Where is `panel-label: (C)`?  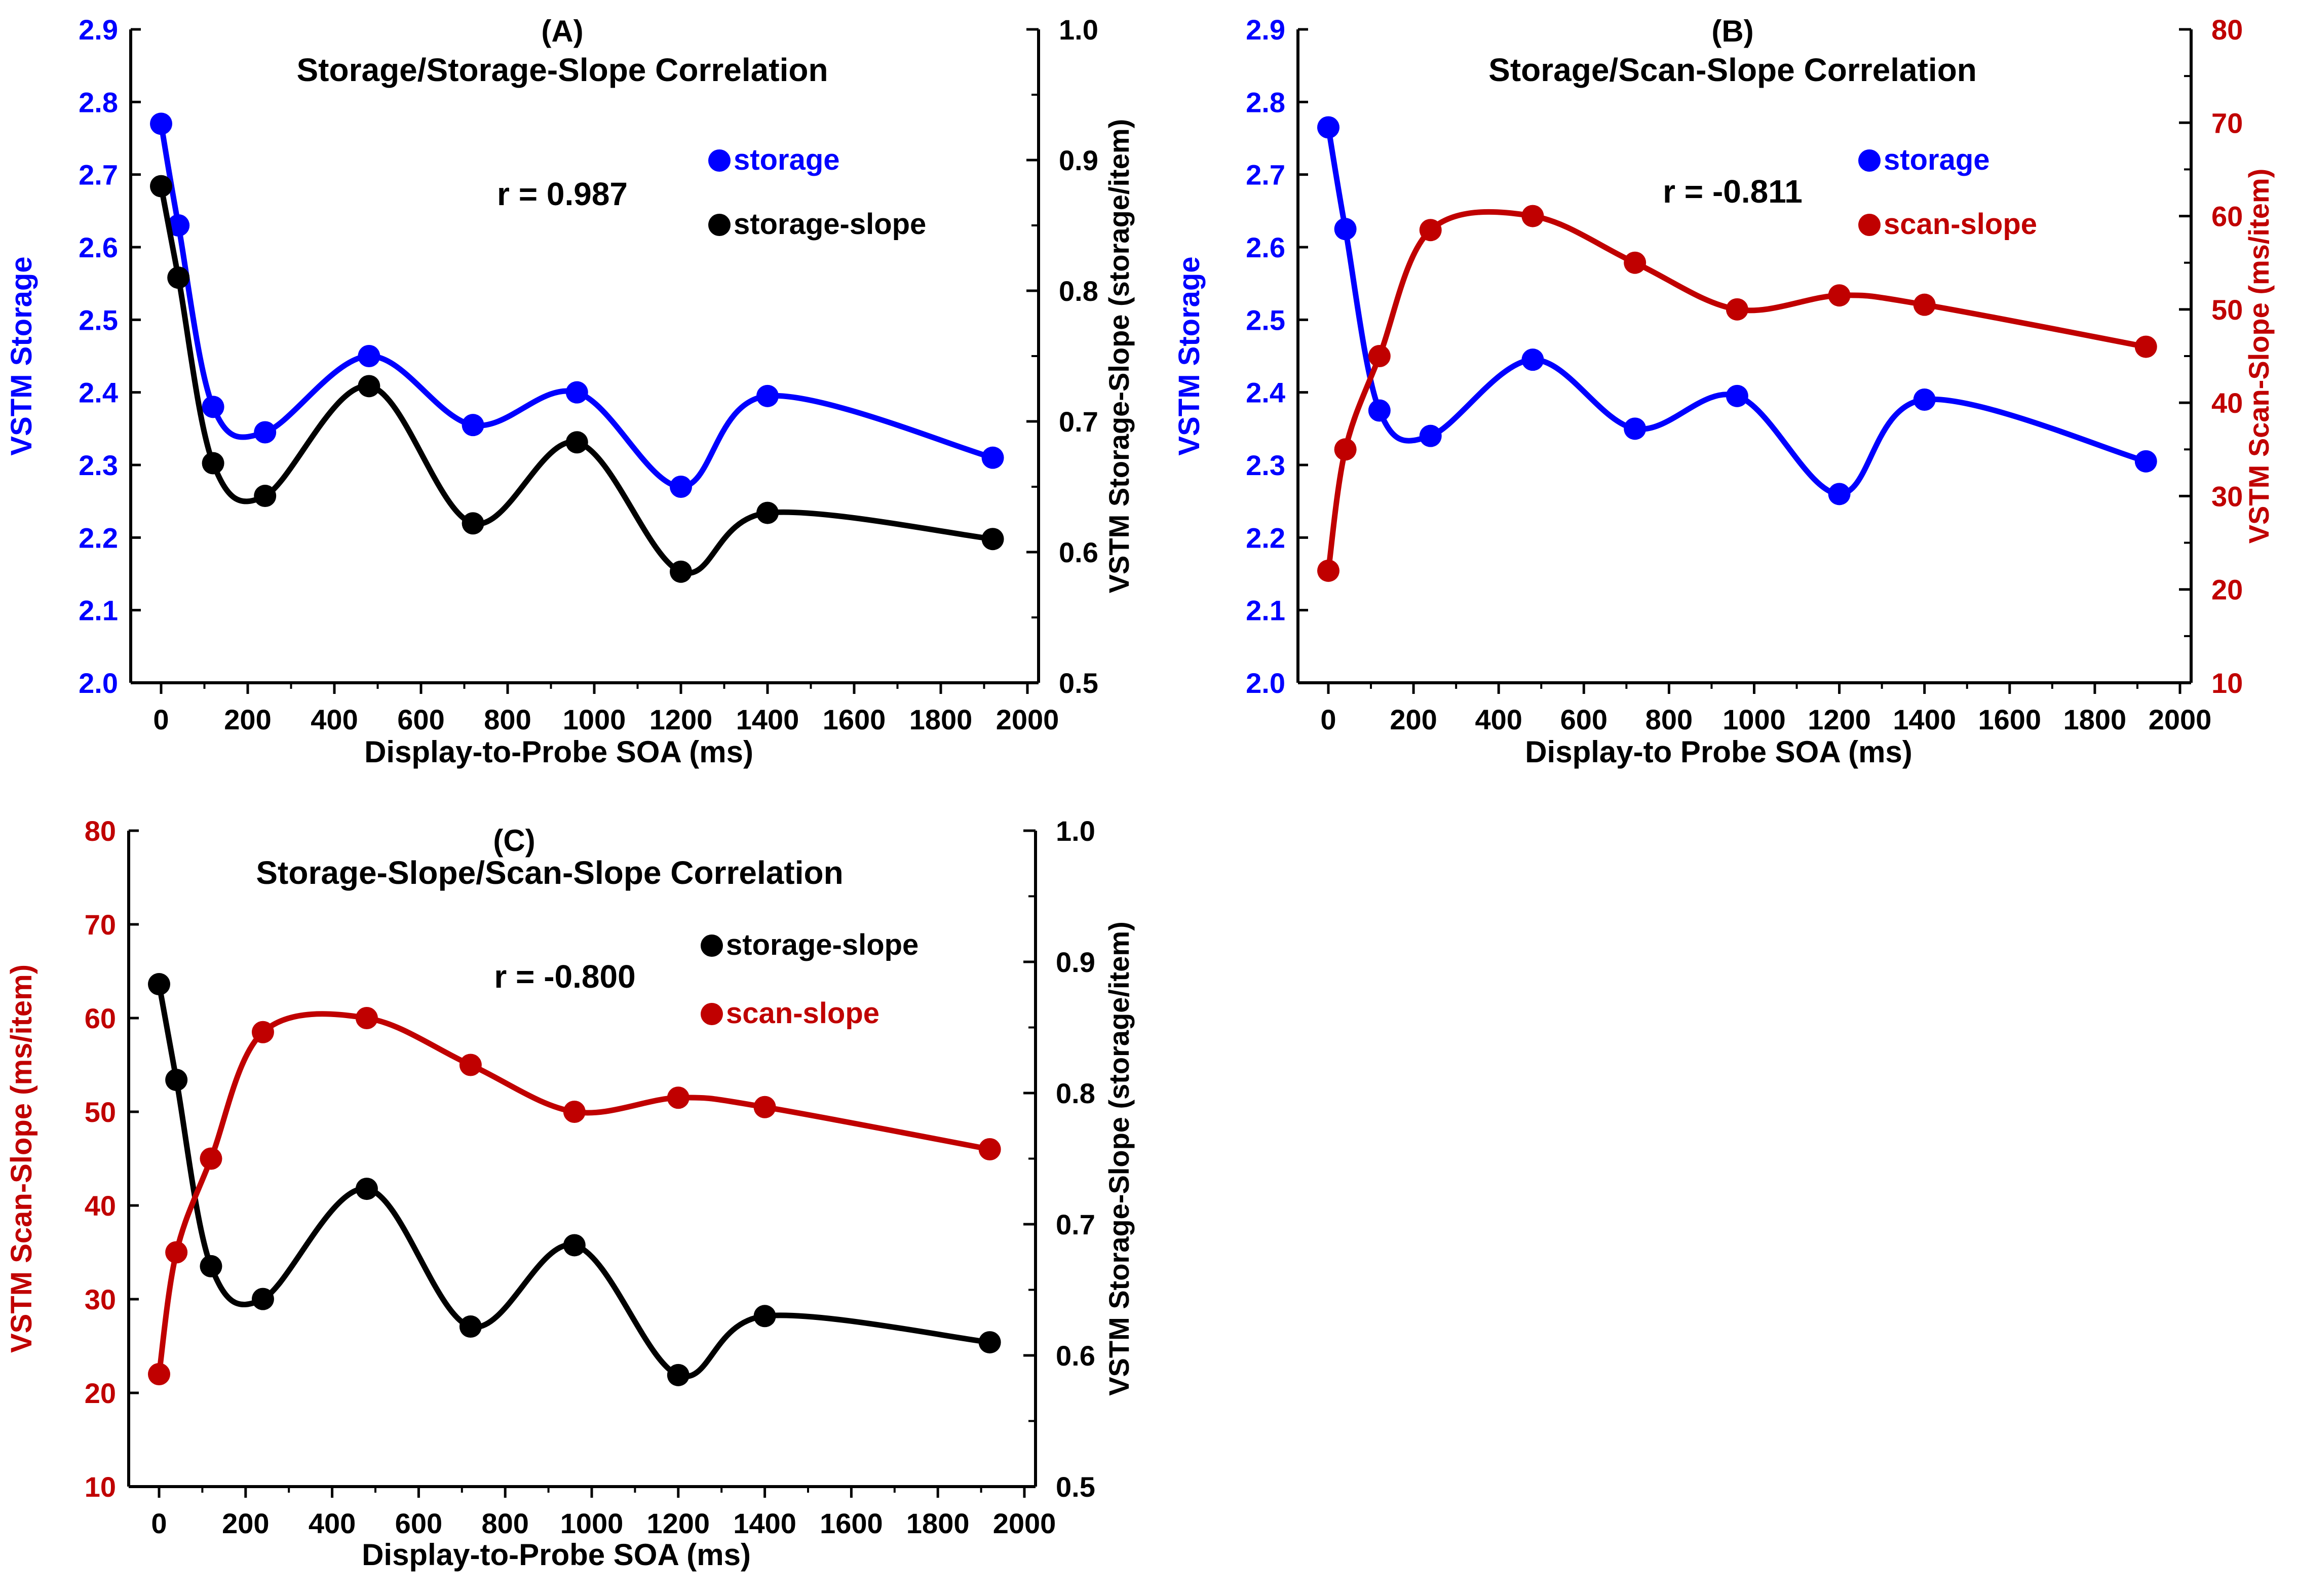 panel-label: (C) is located at coordinates (514, 841).